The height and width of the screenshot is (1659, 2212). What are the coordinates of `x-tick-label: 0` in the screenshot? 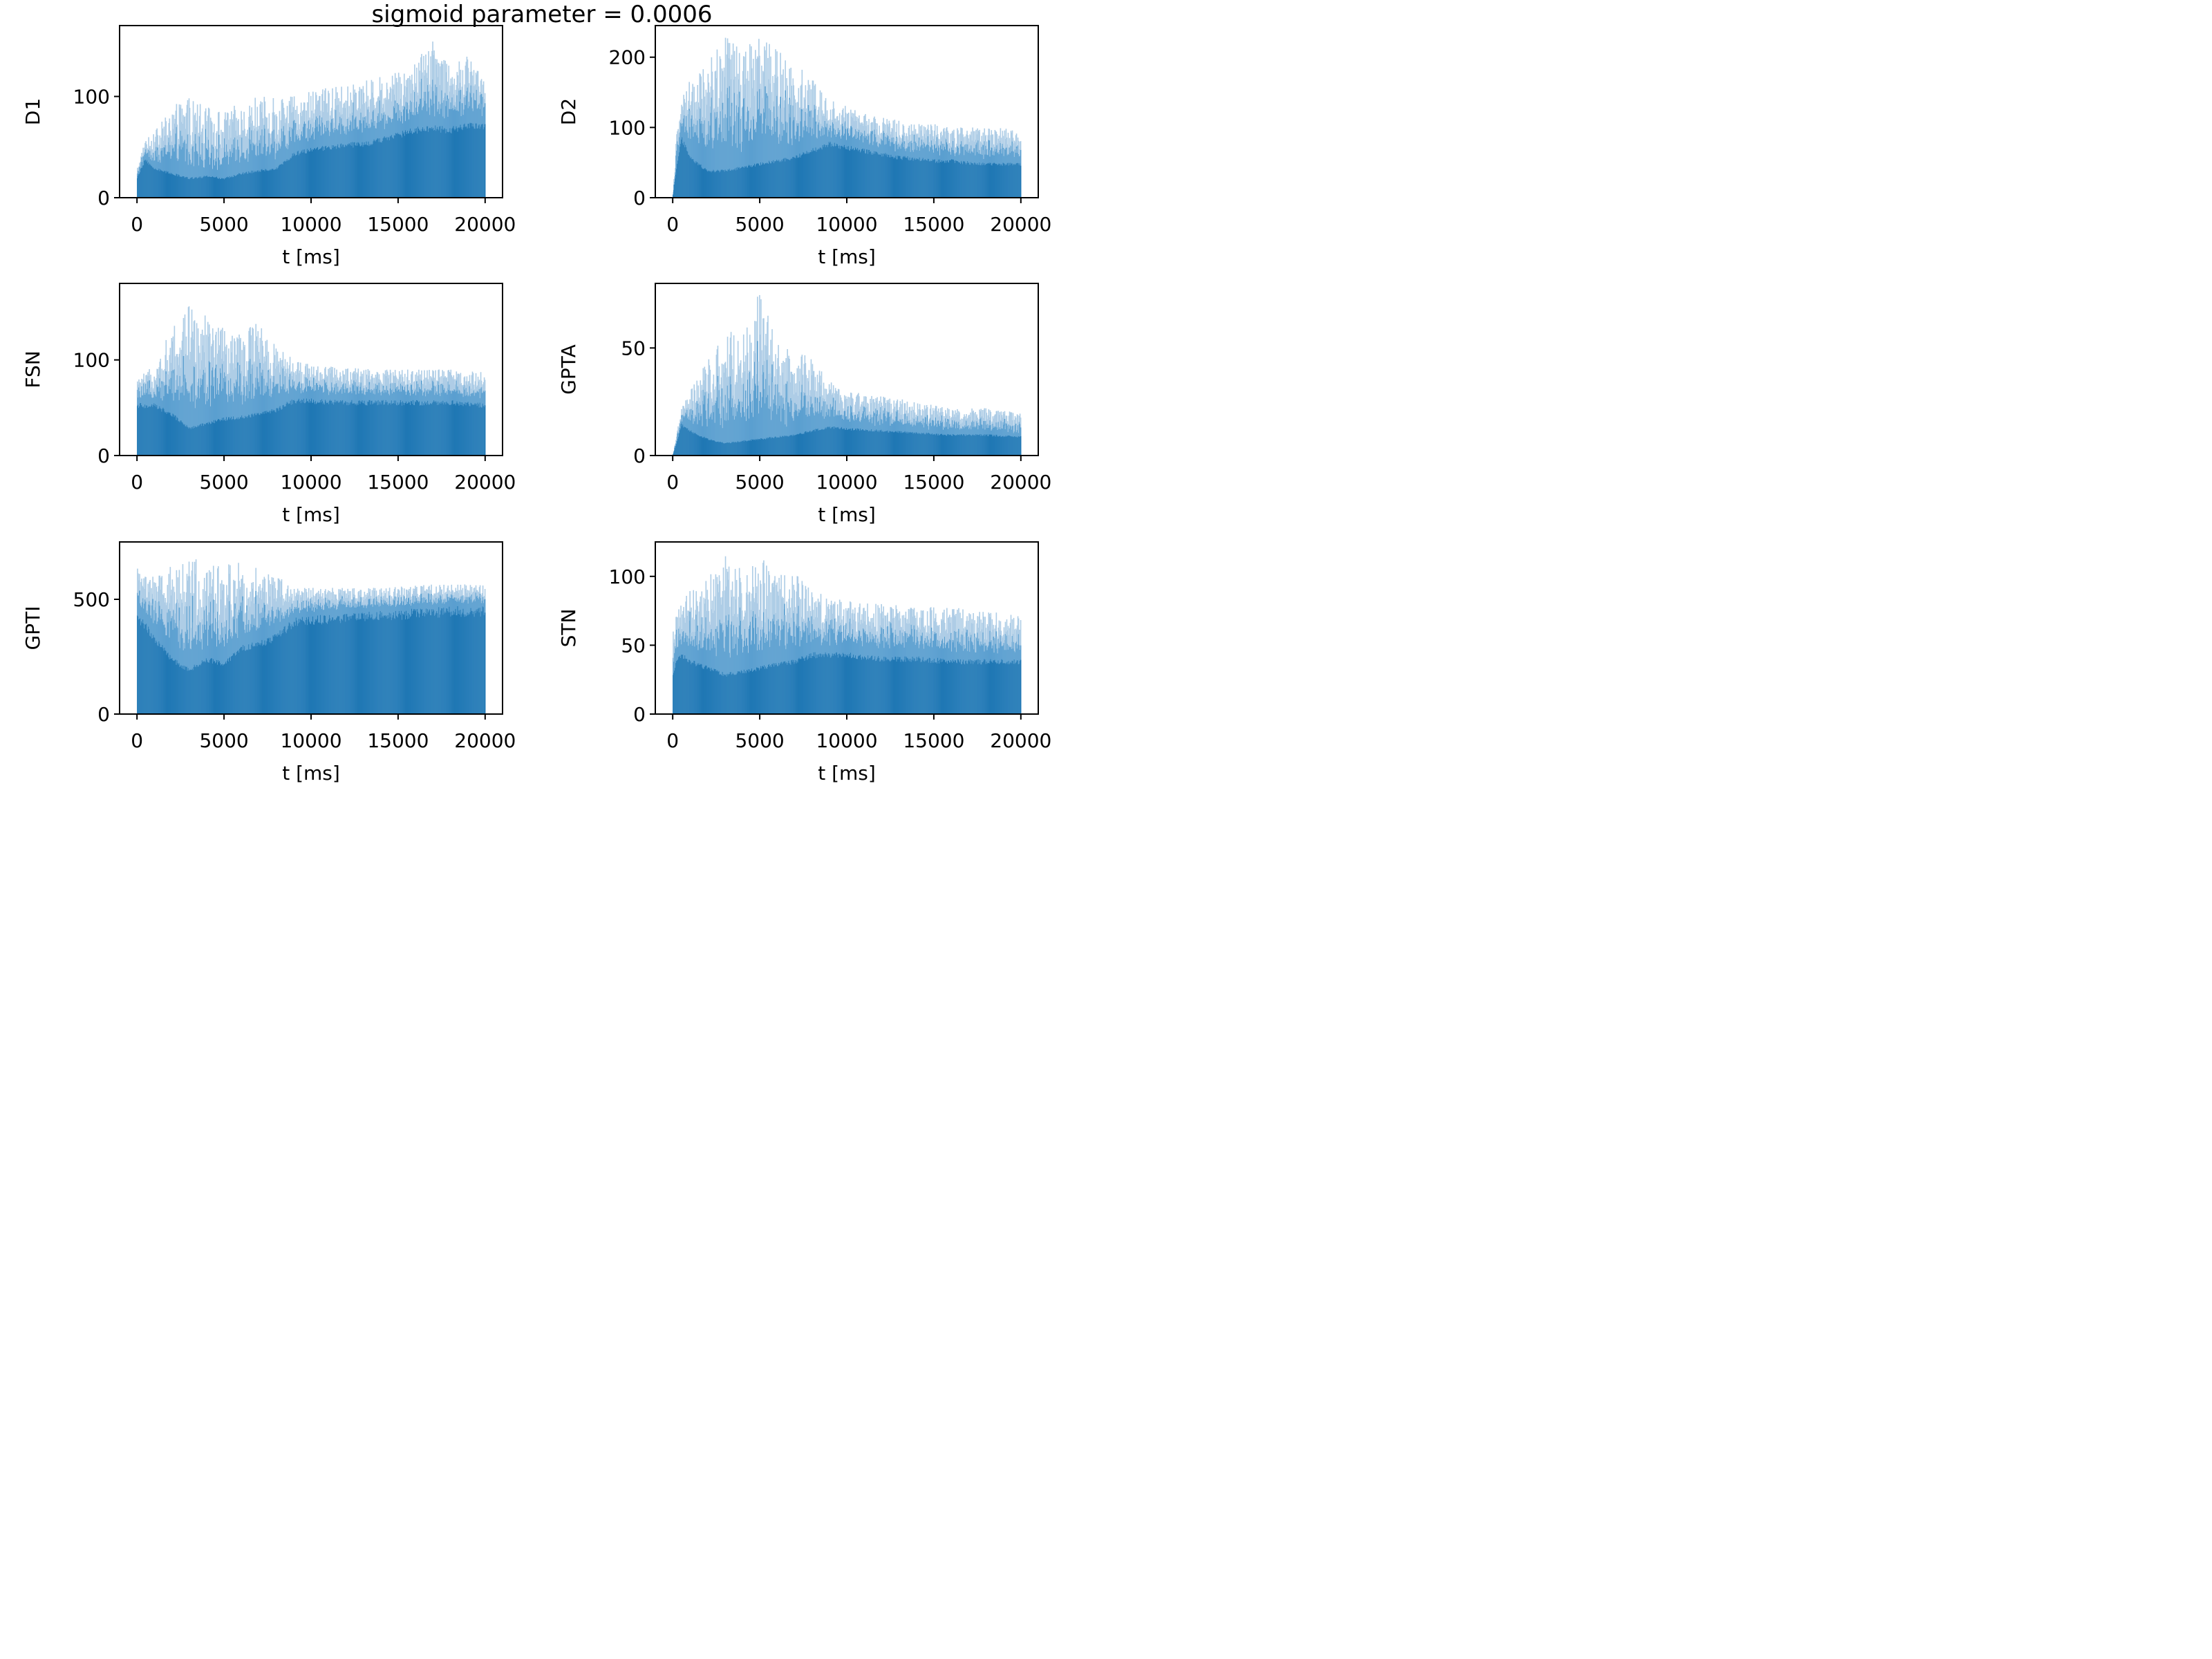 It's located at (137, 482).